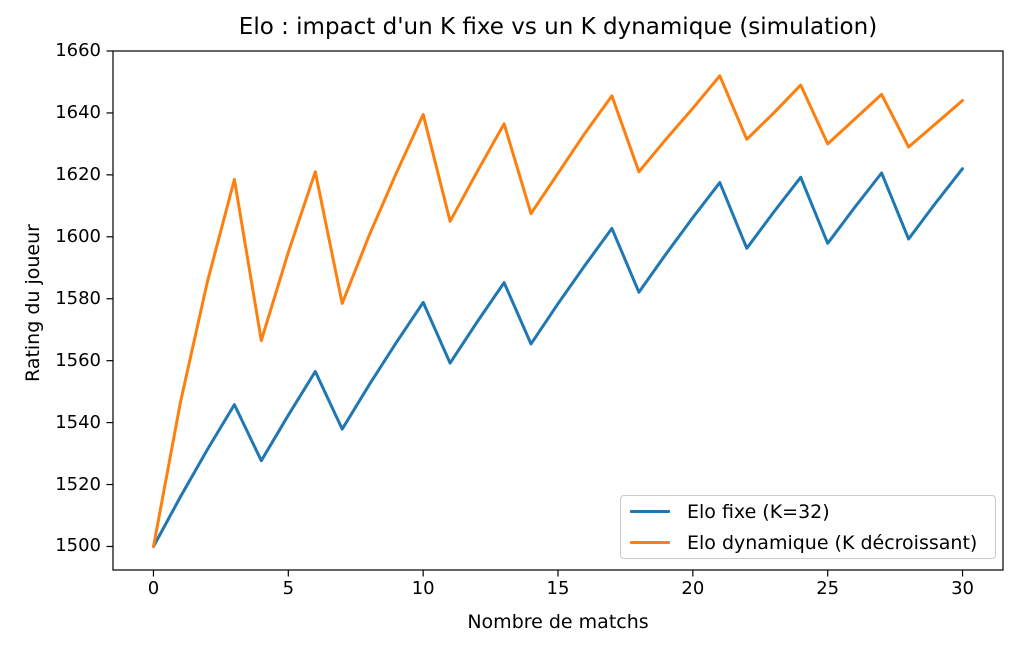  I want to click on x-tick-label: 25, so click(828, 588).